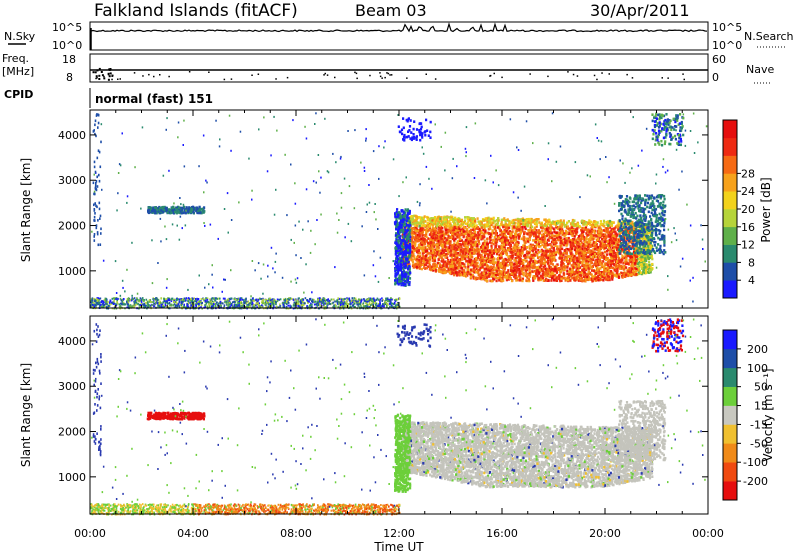  What do you see at coordinates (18, 94) in the screenshot?
I see `cpid-label: CPID` at bounding box center [18, 94].